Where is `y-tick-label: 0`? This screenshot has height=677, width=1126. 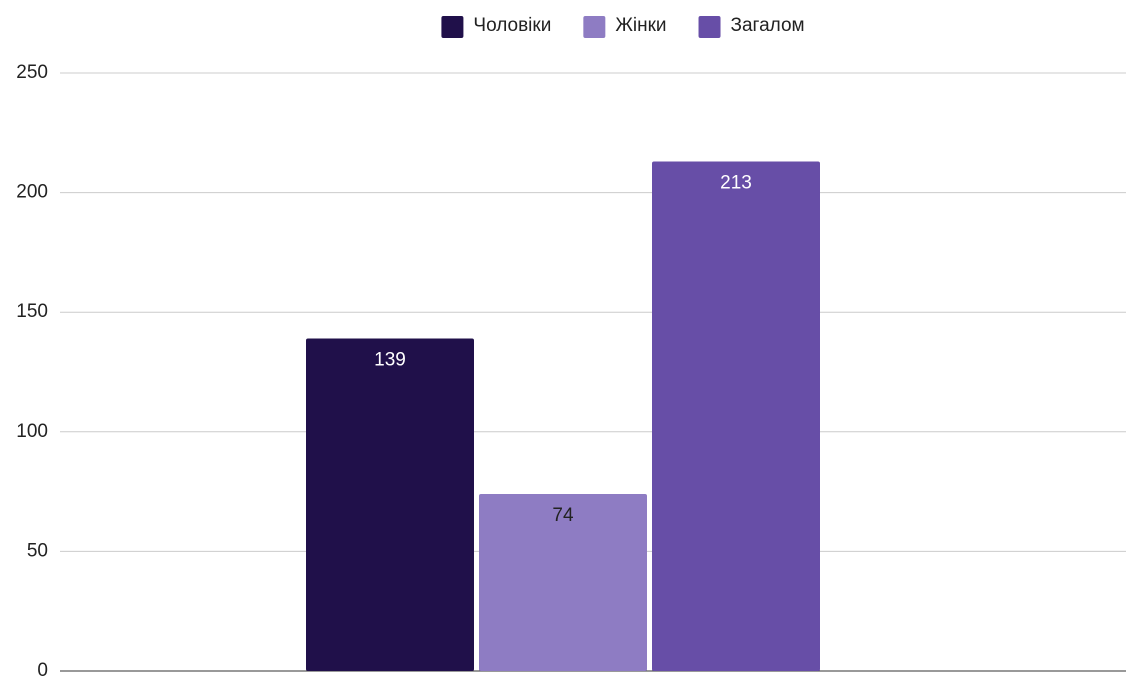
y-tick-label: 0 is located at coordinates (42, 668).